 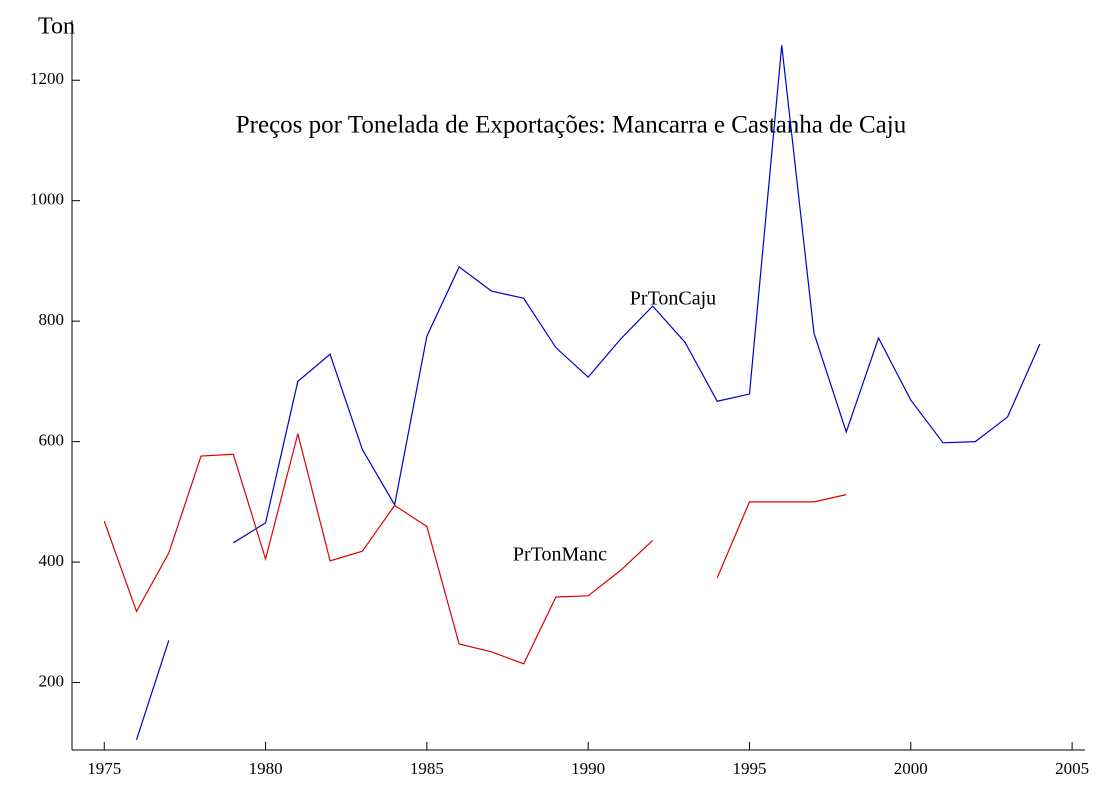 What do you see at coordinates (52, 319) in the screenshot?
I see `y-tick-label: 800` at bounding box center [52, 319].